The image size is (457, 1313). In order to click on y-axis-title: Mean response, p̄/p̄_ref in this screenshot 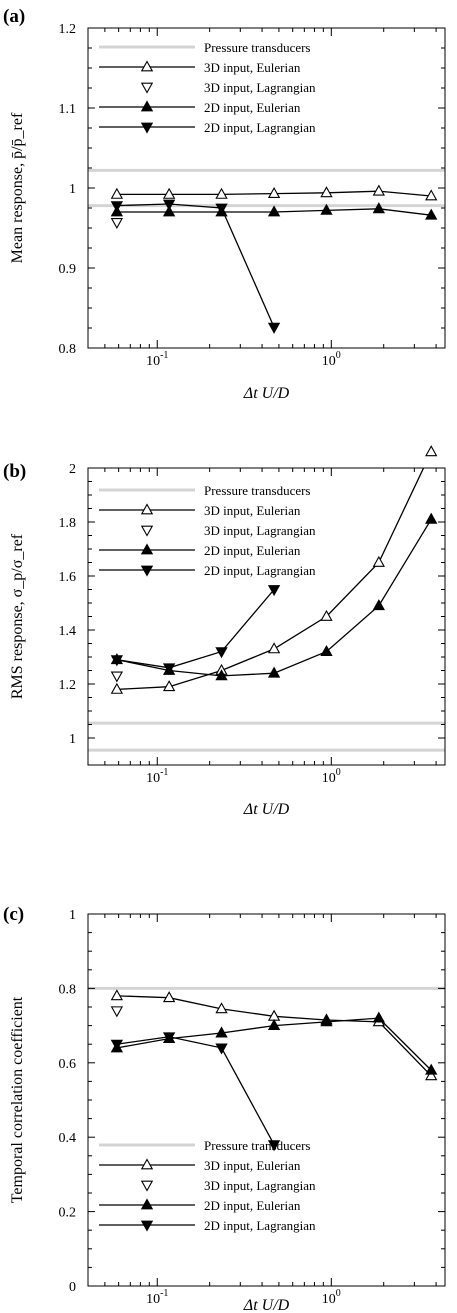, I will do `click(17, 187)`.